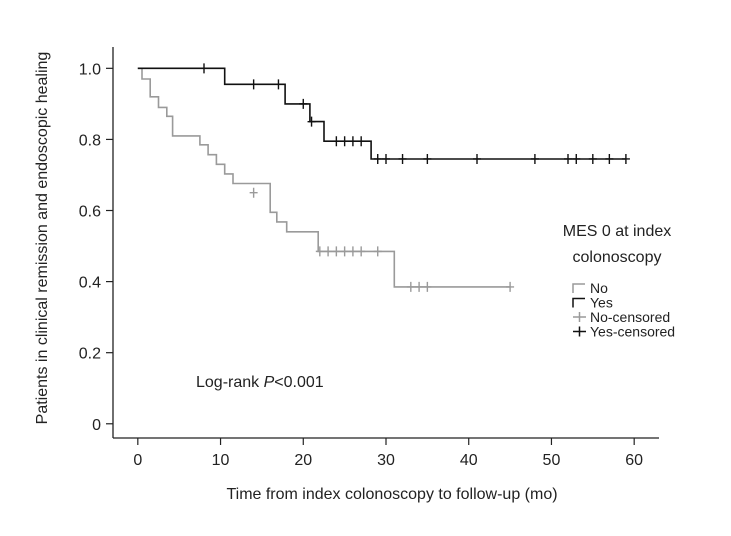 The image size is (731, 536). I want to click on legend-label-no: No, so click(599, 288).